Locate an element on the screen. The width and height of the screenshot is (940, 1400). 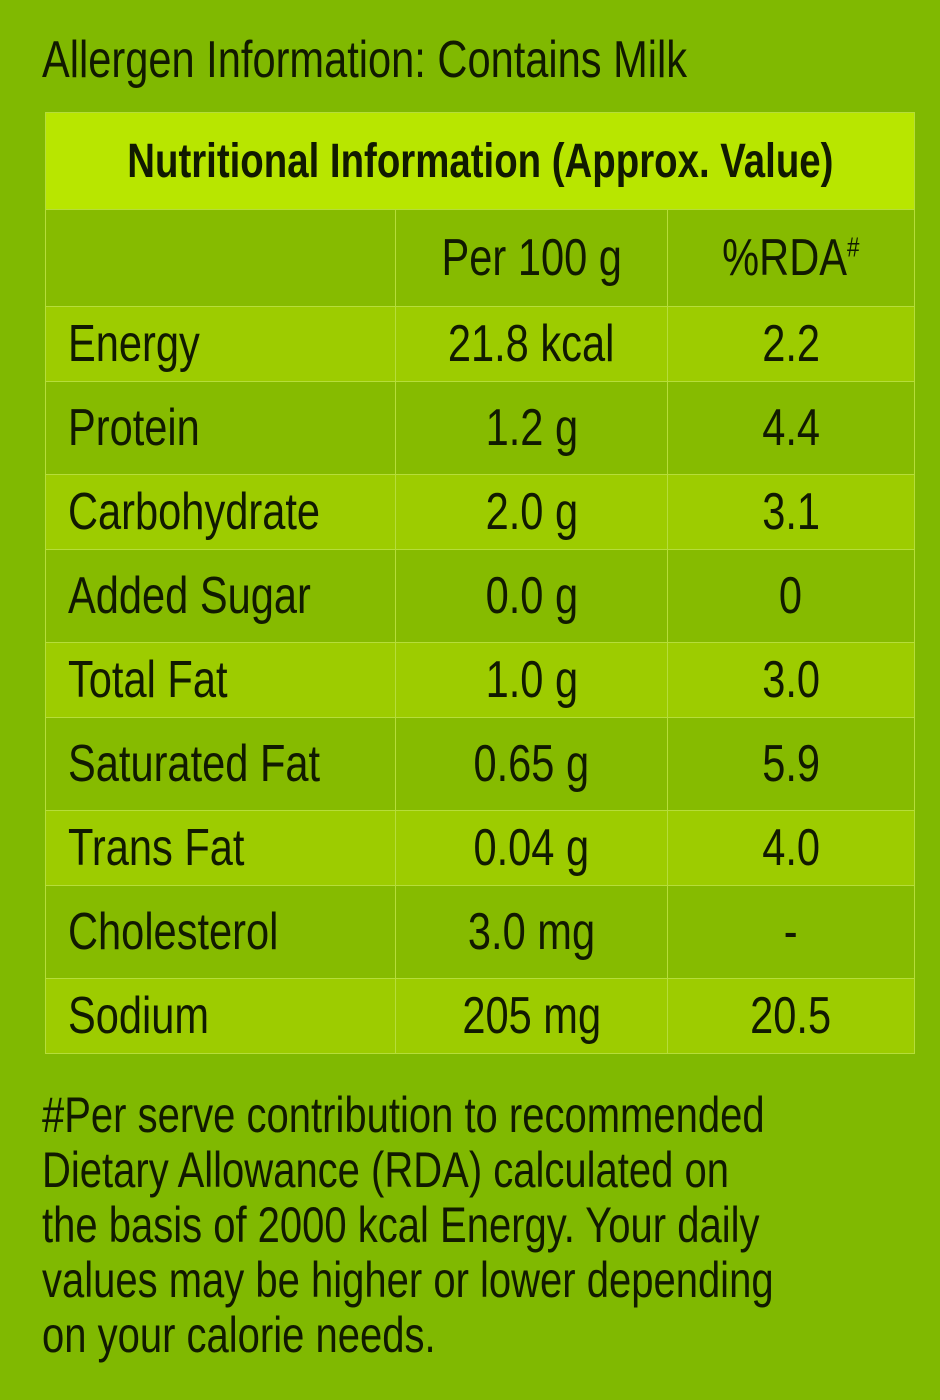
cell-text: - is located at coordinates (790, 932).